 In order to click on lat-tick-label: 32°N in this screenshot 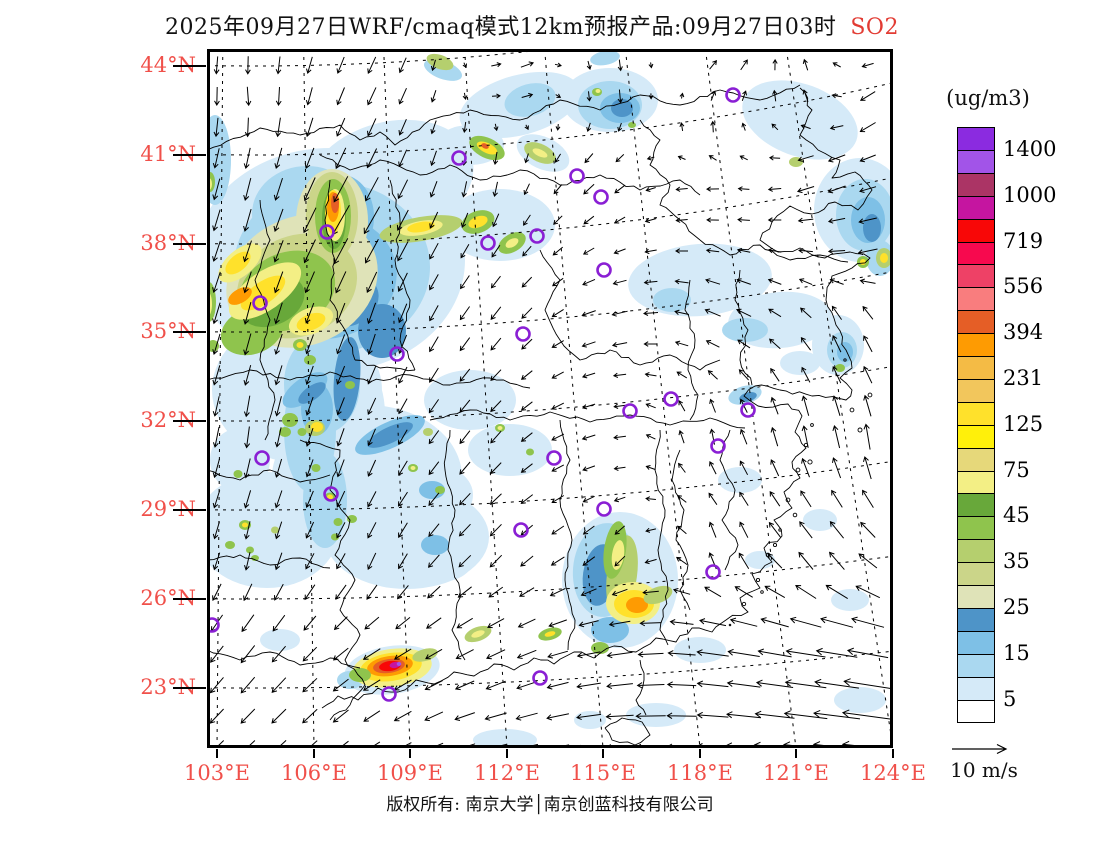, I will do `click(168, 420)`.